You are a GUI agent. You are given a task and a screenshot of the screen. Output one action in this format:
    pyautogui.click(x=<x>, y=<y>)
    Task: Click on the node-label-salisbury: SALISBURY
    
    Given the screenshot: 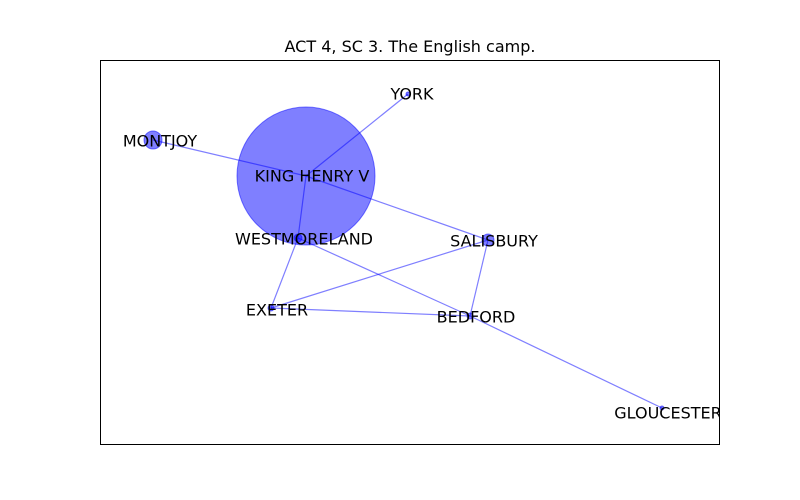 What is the action you would take?
    pyautogui.click(x=494, y=241)
    